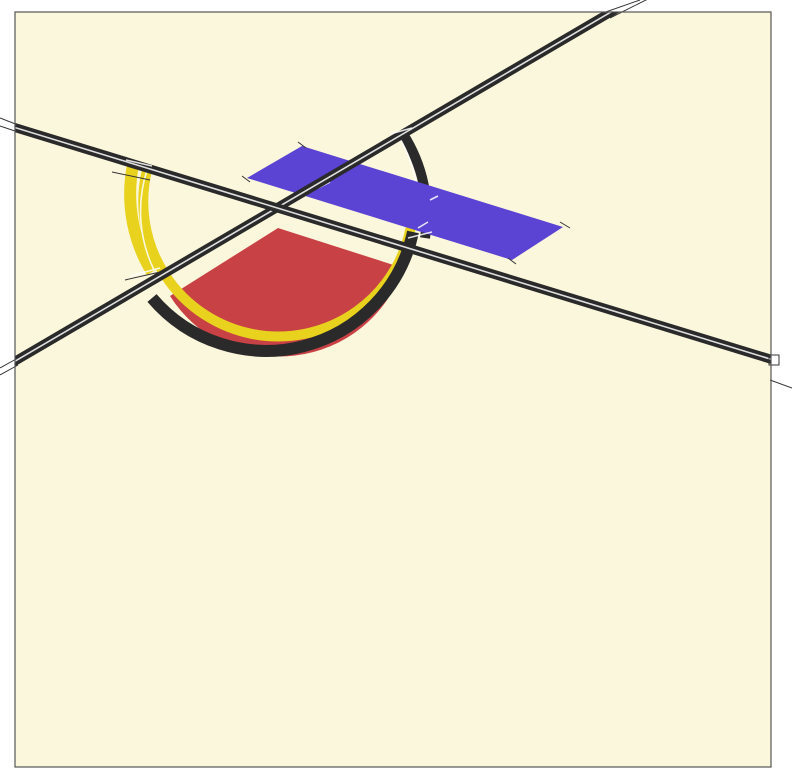 The width and height of the screenshot is (792, 768). Describe the element at coordinates (141, 219) in the screenshot. I see `ring-yellow-left-arc` at that location.